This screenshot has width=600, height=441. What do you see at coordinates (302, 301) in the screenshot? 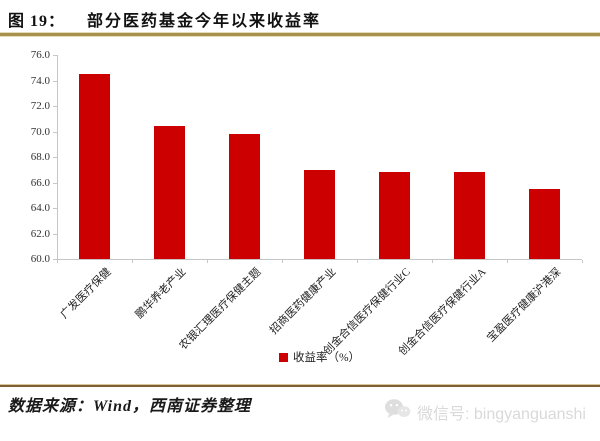
I see `x-category-label: 招商医药健康产业` at bounding box center [302, 301].